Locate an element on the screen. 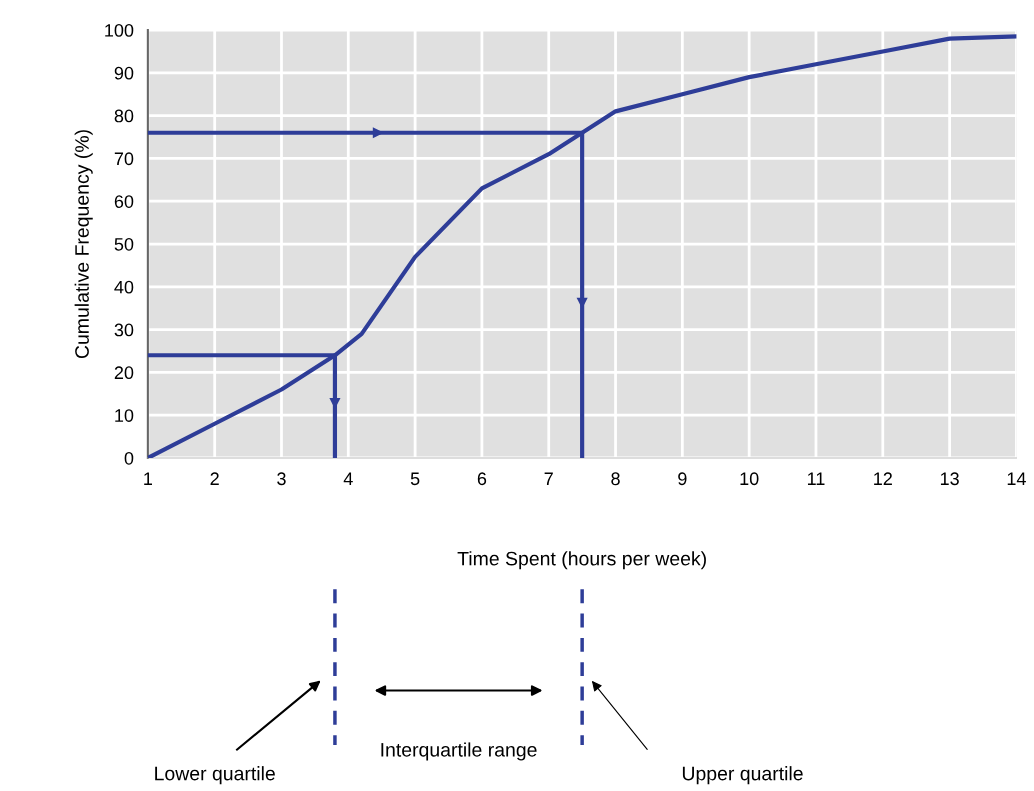 Image resolution: width=1034 pixels, height=791 pixels. y-tick-label: 0 is located at coordinates (129, 458).